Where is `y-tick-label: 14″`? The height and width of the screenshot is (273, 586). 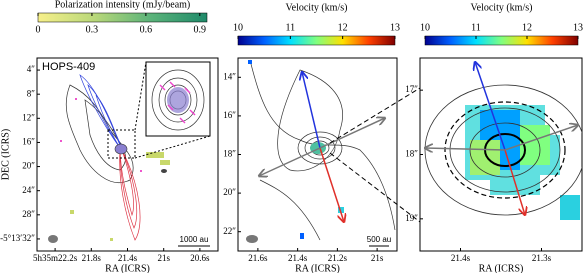 y-tick-label: 14″ is located at coordinates (229, 76).